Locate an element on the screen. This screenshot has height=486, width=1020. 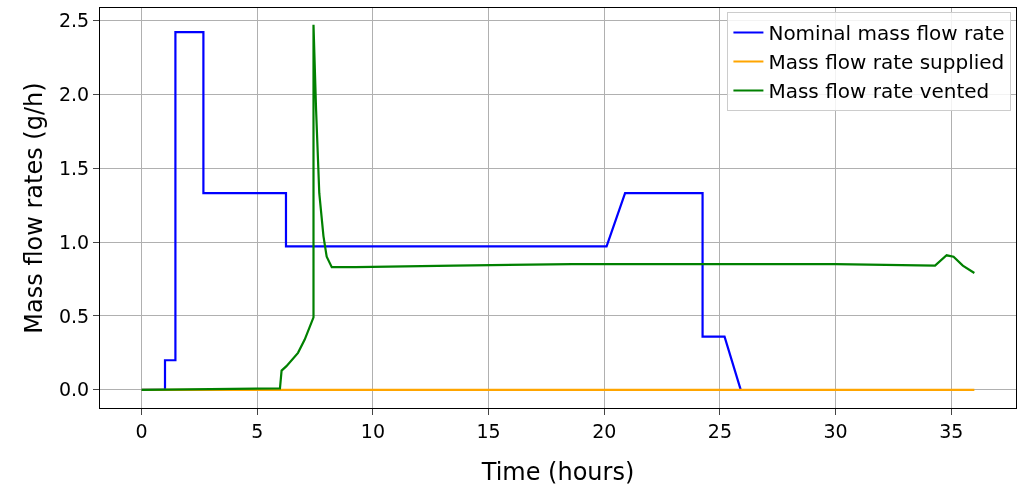
x-tick-label: 15 is located at coordinates (488, 430).